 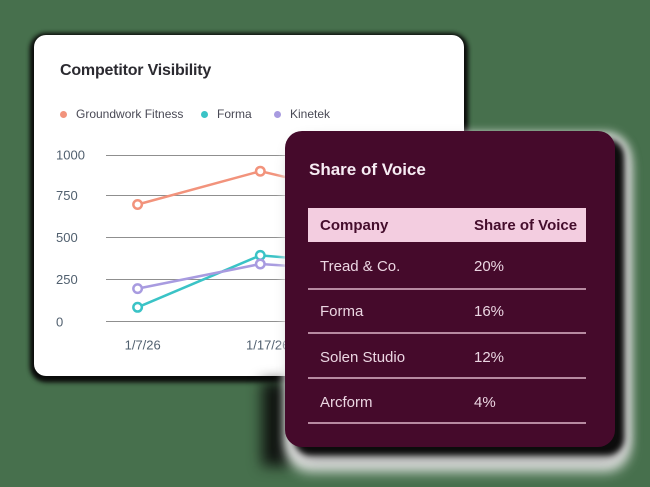 I want to click on svg-text: 1/7/26, so click(x=143, y=344).